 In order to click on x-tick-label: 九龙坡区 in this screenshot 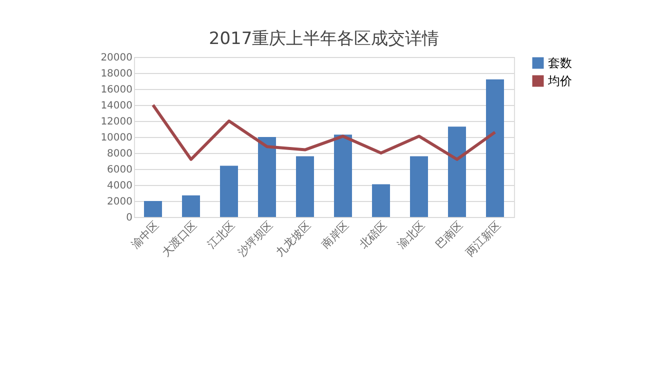, I will do `click(293, 239)`.